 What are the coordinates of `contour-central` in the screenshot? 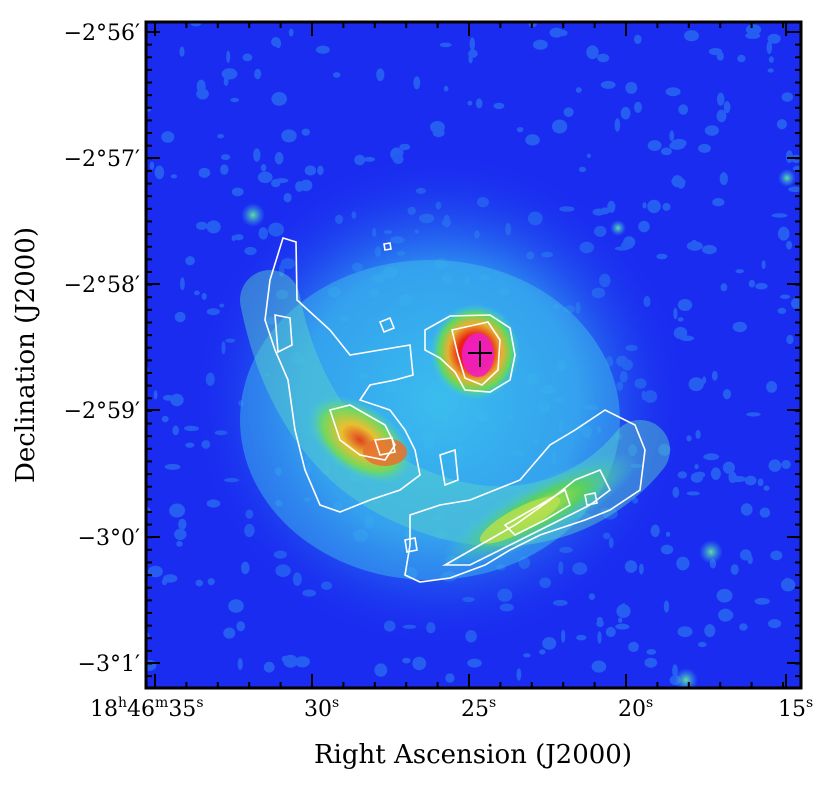 It's located at (470, 353).